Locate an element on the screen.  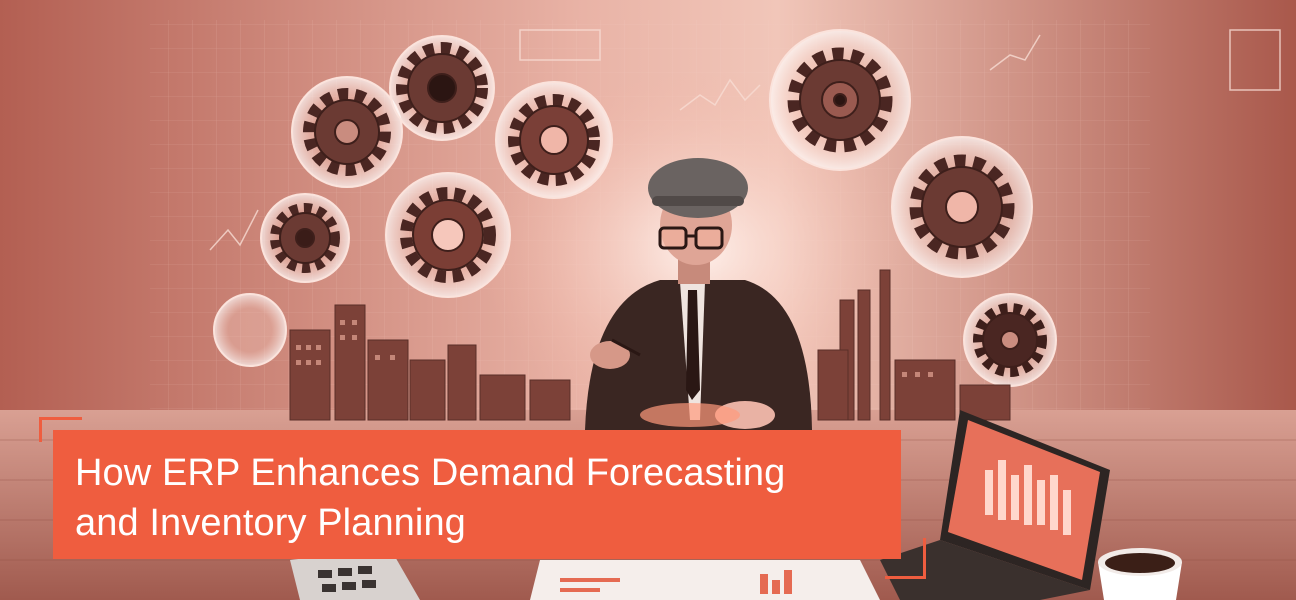
title-line-1: How ERP Enhances Demand Forecasting is located at coordinates (430, 473).